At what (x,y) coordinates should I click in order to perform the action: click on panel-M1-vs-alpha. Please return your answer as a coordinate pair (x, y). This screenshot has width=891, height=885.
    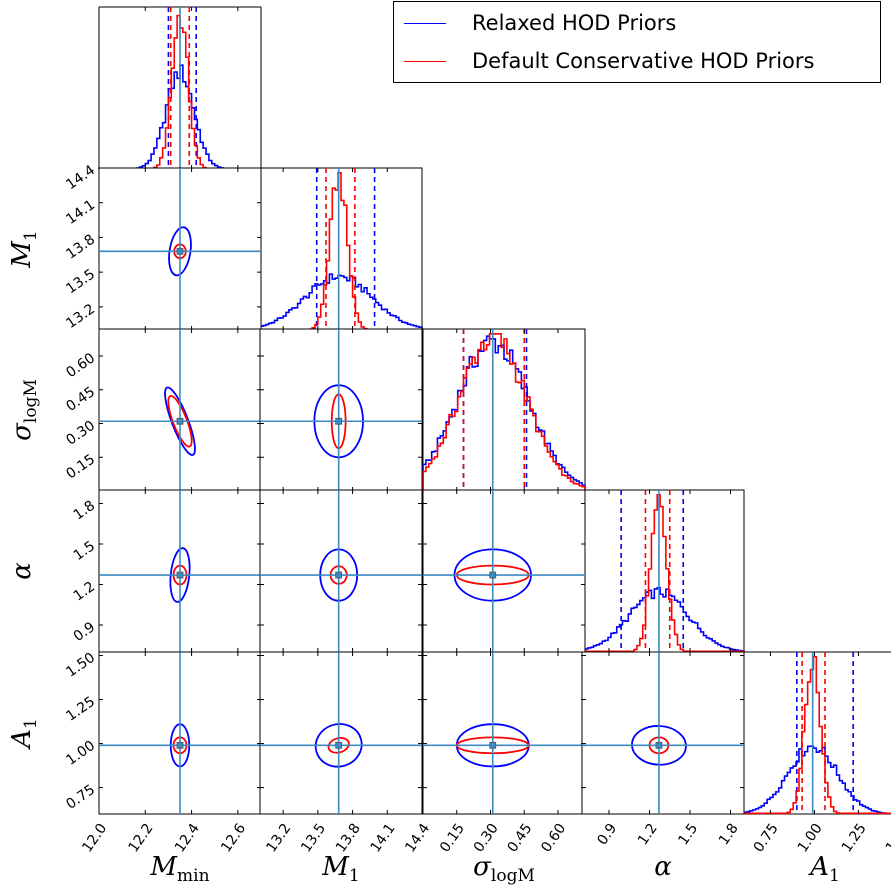
    Looking at the image, I should click on (341, 571).